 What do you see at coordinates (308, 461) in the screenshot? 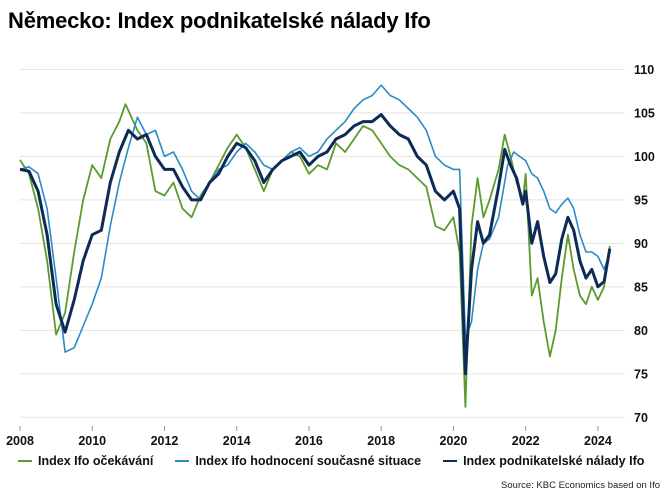
I see `legend-label: Index Ifo hodnocení současné situace` at bounding box center [308, 461].